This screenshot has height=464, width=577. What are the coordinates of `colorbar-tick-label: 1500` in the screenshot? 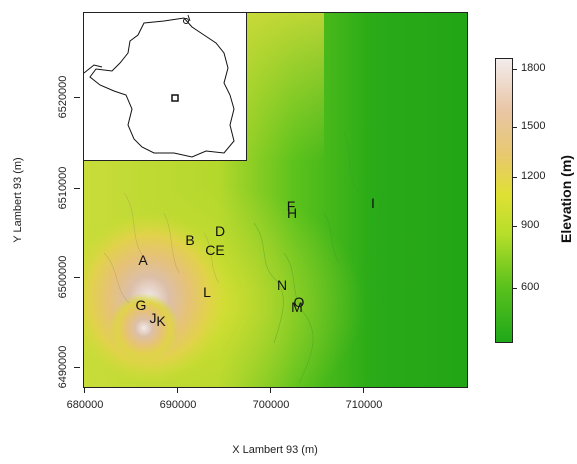 It's located at (533, 126).